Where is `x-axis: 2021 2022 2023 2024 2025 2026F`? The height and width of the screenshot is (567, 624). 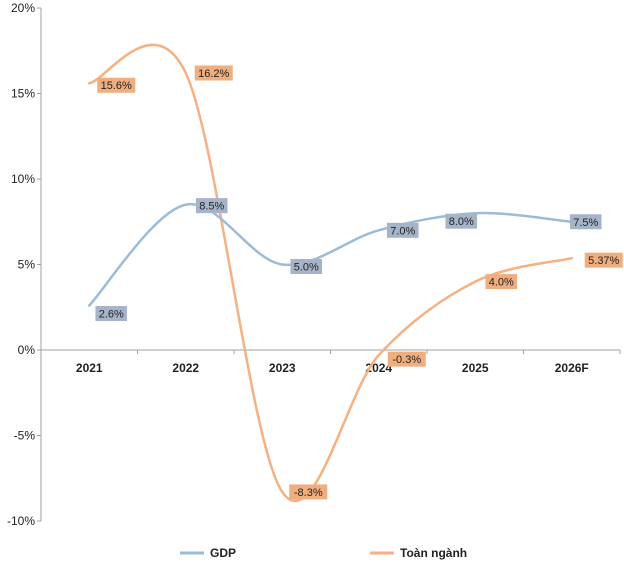
x-axis: 2021 2022 2023 2024 2025 2026F is located at coordinates (330, 362).